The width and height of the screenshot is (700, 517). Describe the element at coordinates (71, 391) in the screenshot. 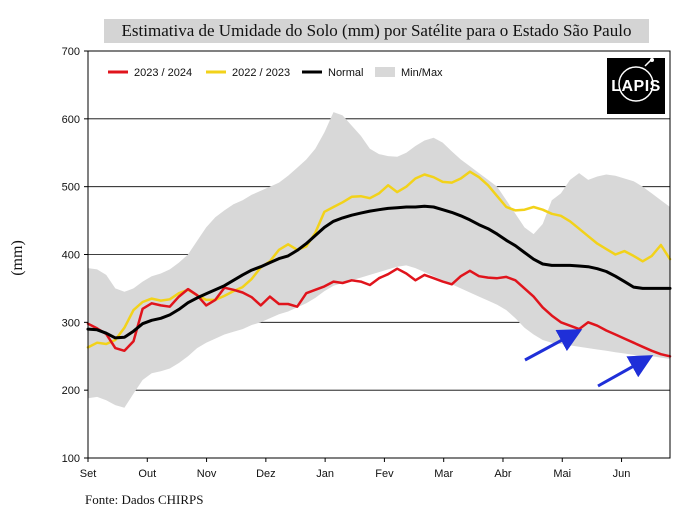

I see `y-tick-label-200: 200` at that location.